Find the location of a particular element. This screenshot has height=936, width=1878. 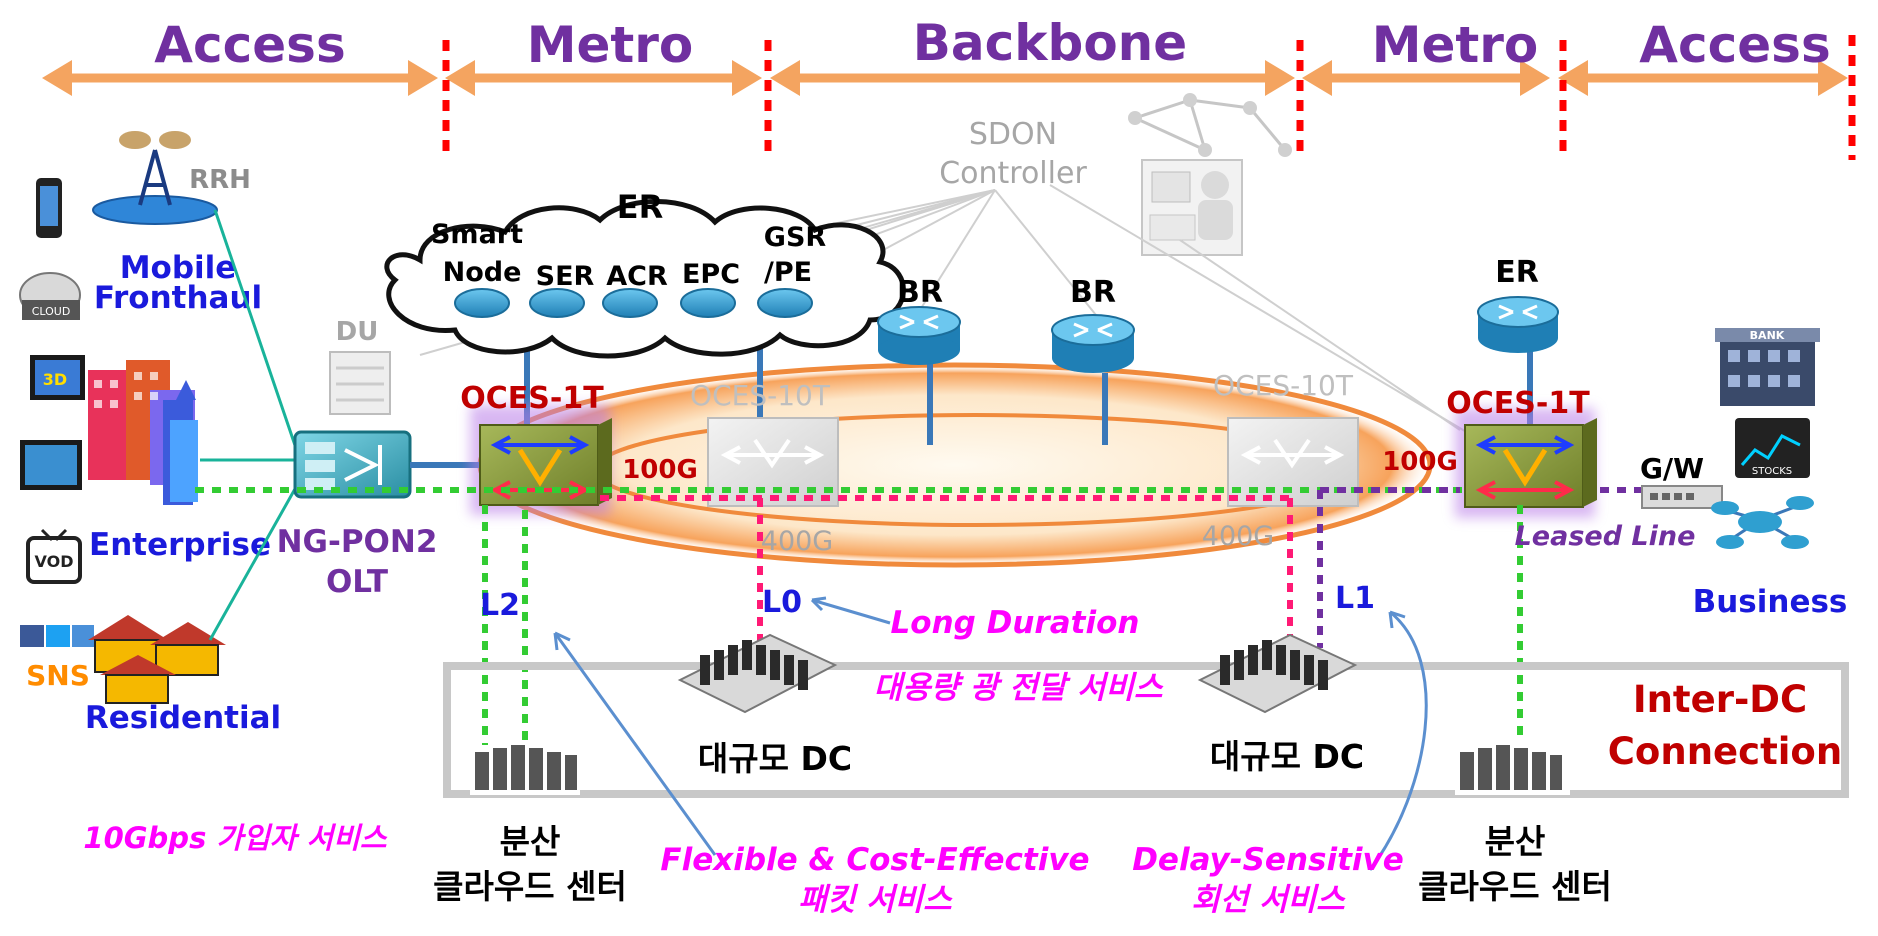

segment-label-access-left: Access is located at coordinates (249, 45).